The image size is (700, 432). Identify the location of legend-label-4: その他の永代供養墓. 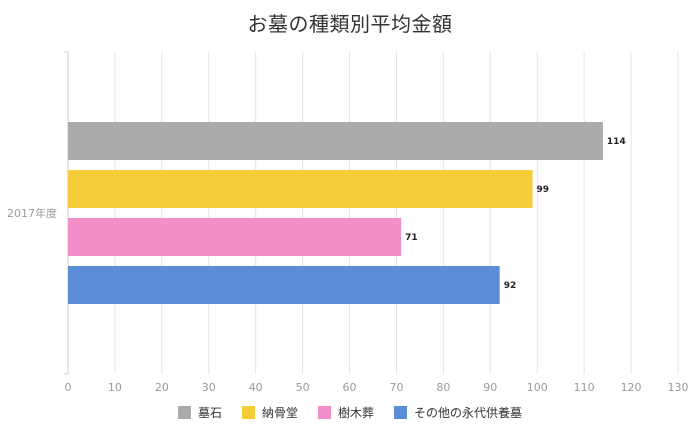
(468, 413).